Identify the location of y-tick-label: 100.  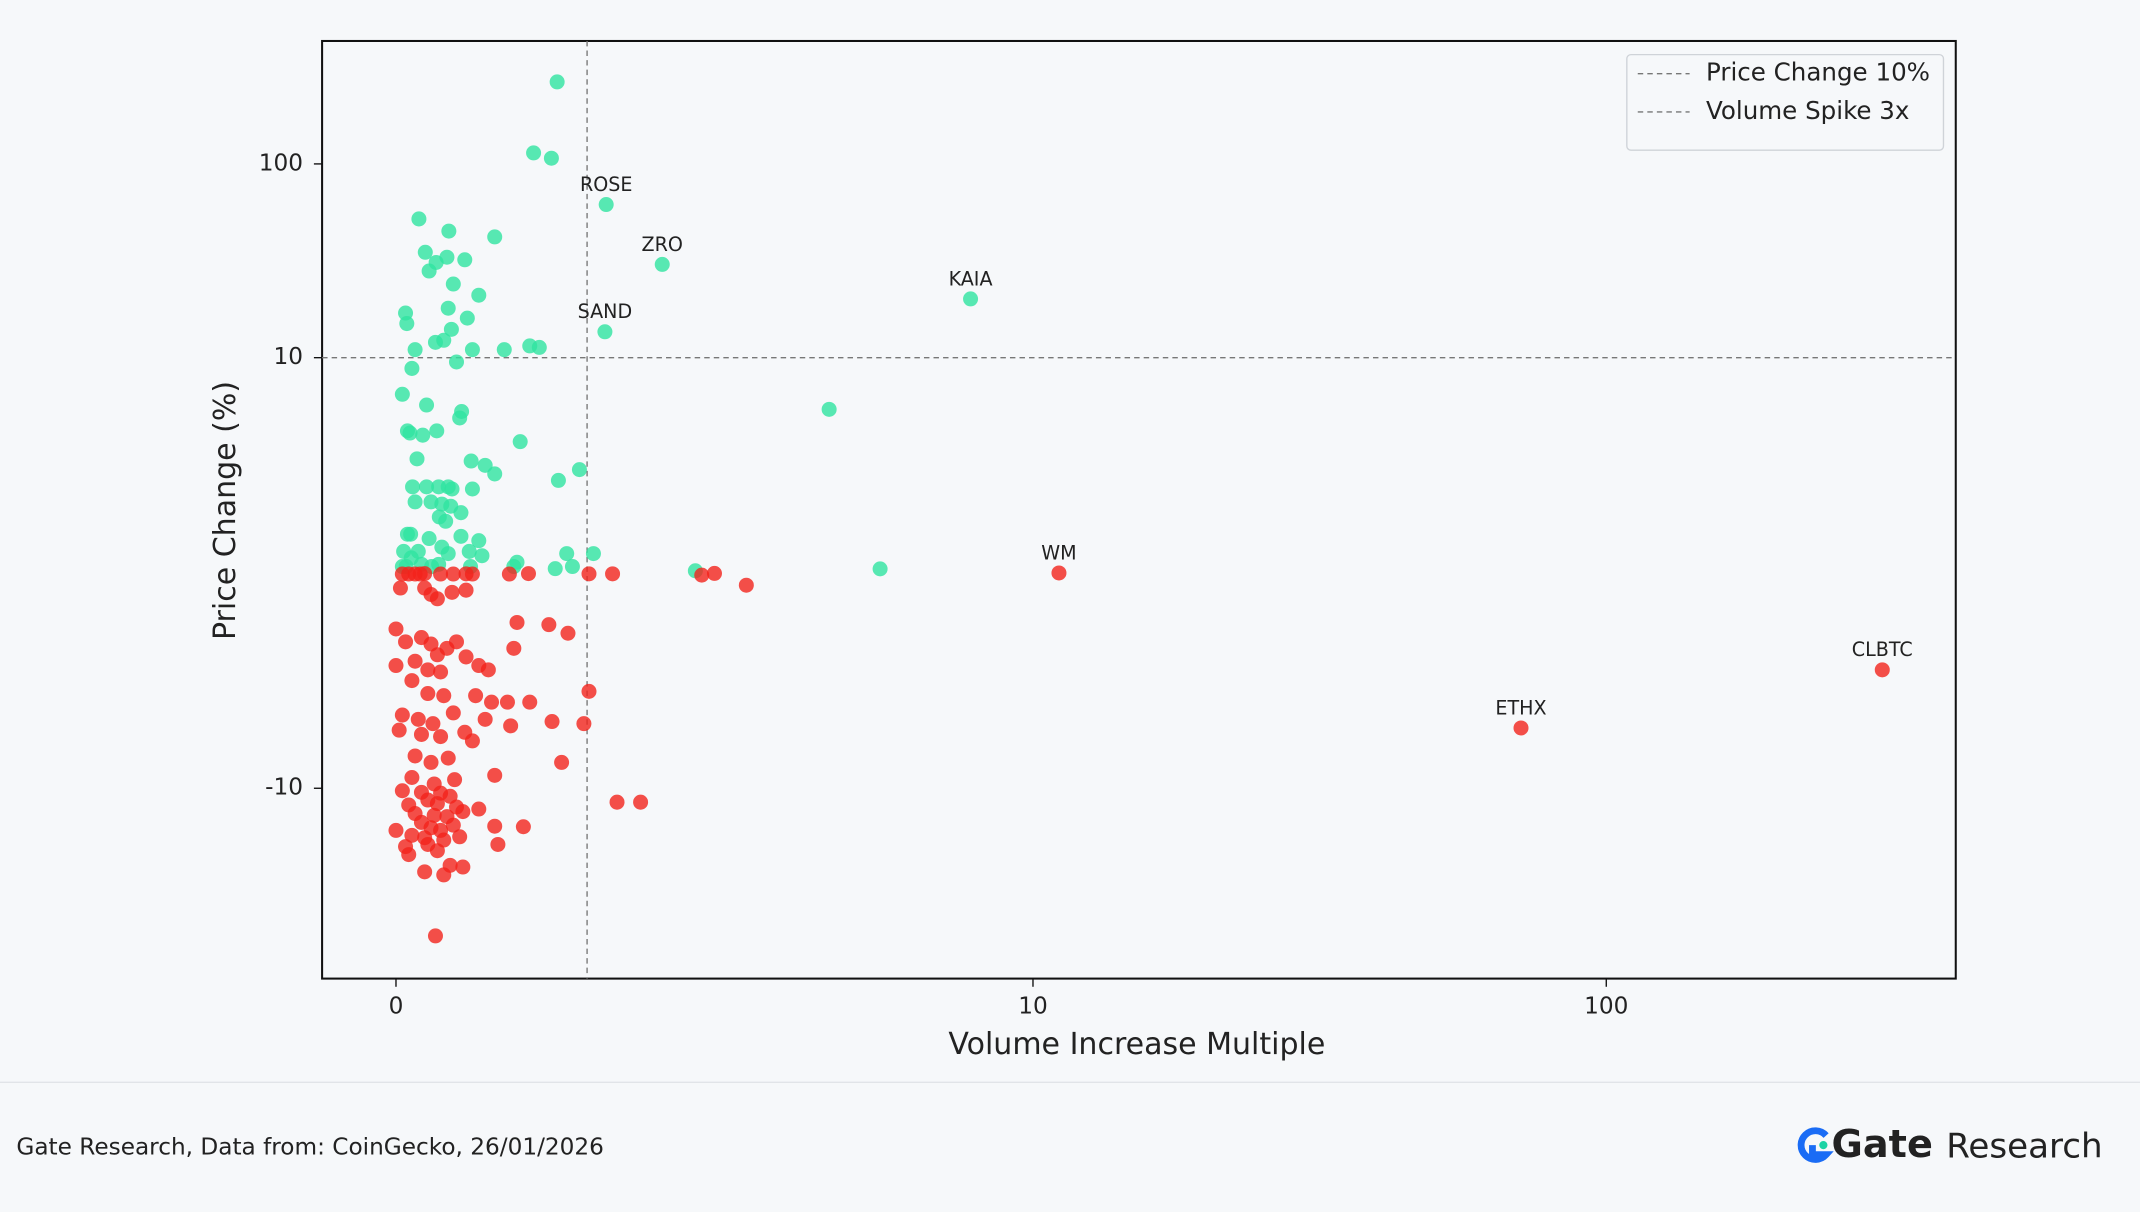
(281, 162).